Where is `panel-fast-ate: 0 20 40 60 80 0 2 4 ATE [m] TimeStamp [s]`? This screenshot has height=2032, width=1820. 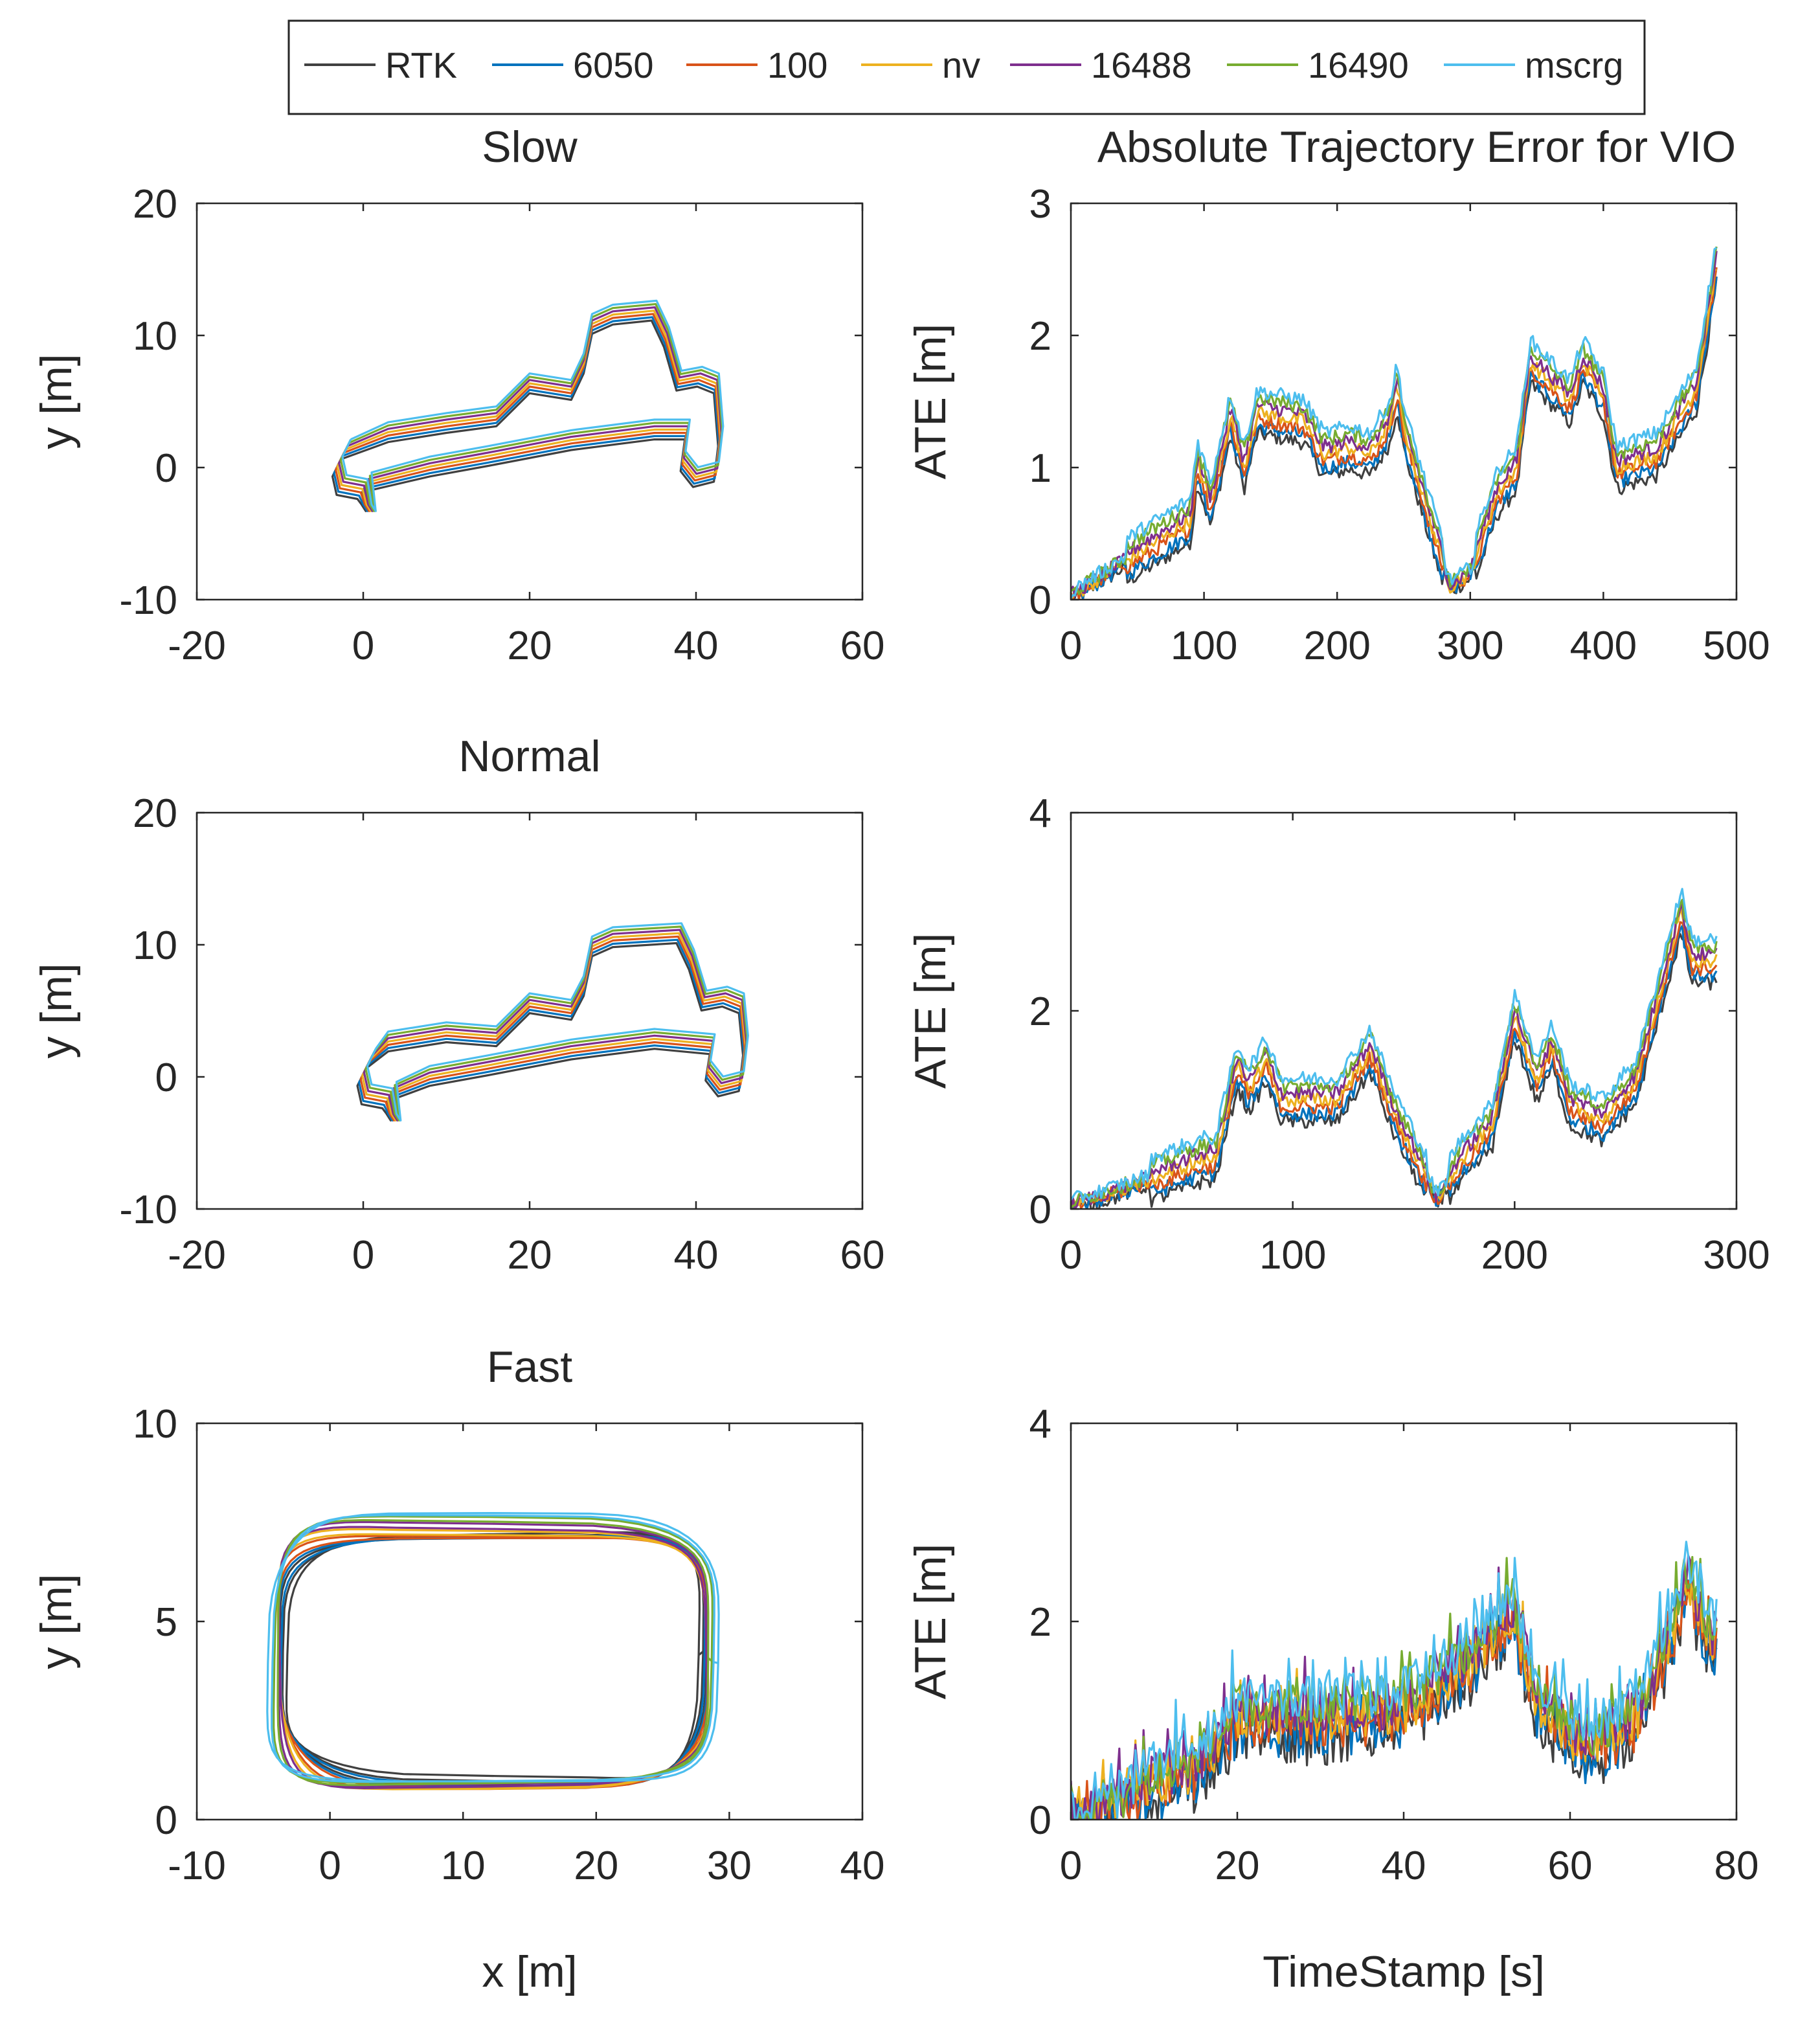 panel-fast-ate: 0 20 40 60 80 0 2 4 ATE [m] TimeStamp [s] is located at coordinates (1332, 1699).